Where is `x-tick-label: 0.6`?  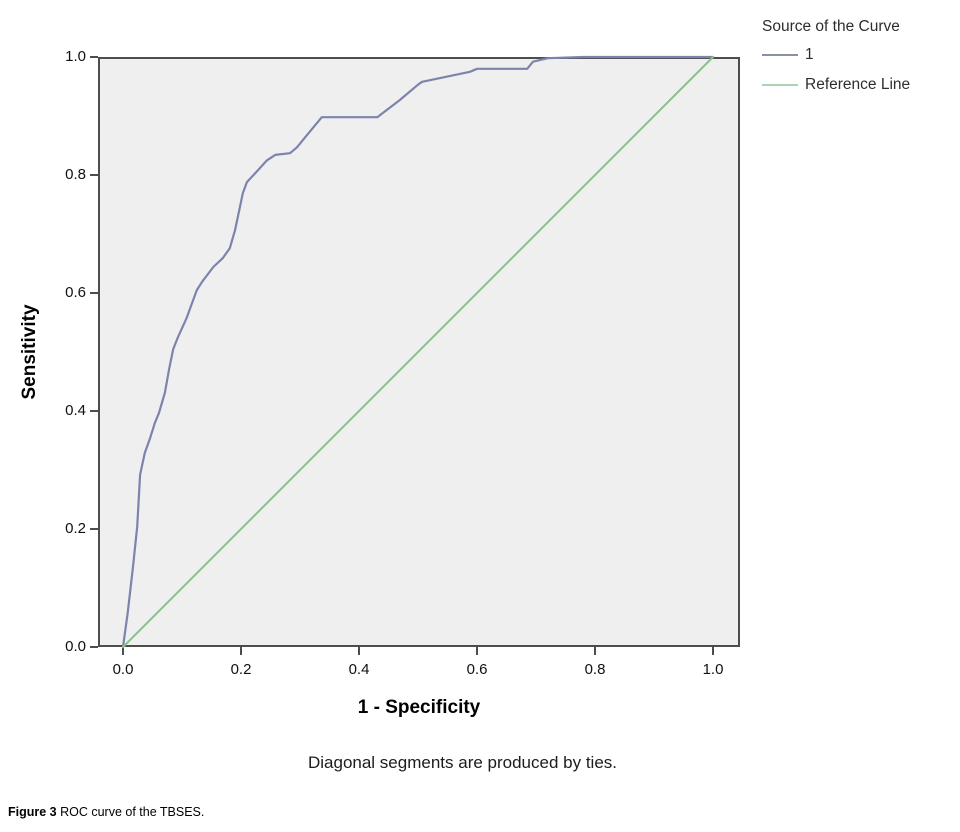 x-tick-label: 0.6 is located at coordinates (477, 669).